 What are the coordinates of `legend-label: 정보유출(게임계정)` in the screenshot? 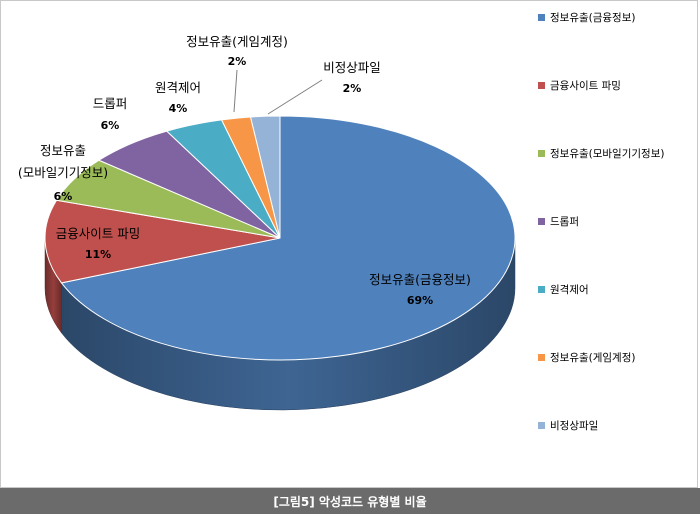 It's located at (593, 358).